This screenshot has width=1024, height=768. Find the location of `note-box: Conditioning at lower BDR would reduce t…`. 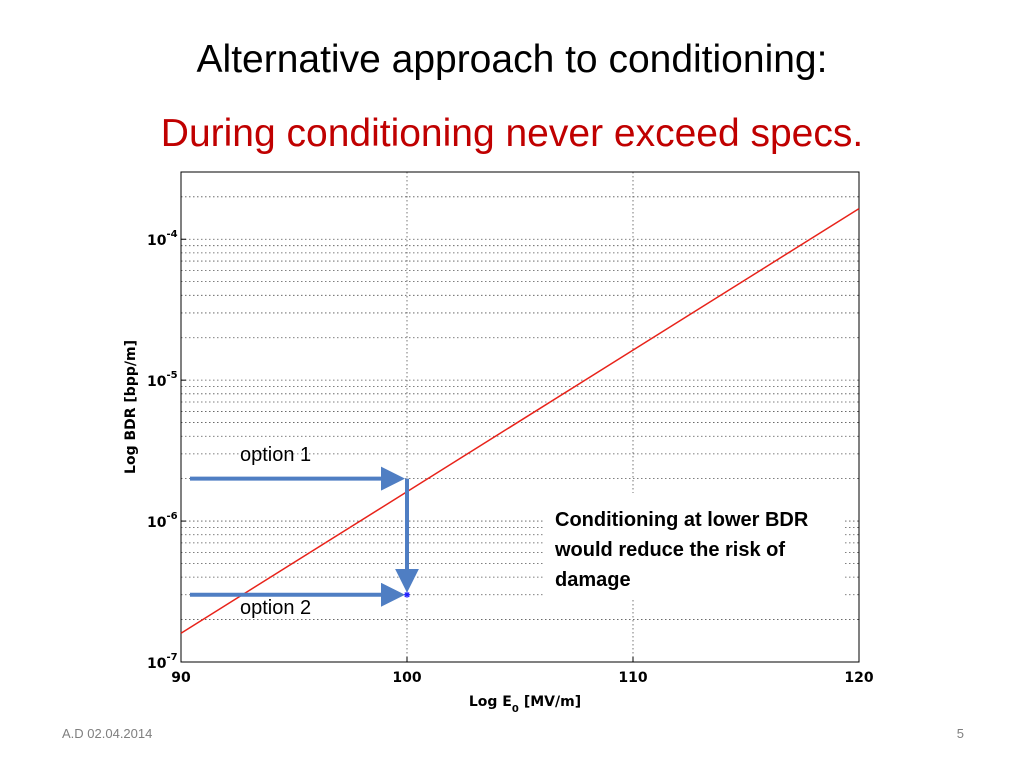

note-box: Conditioning at lower BDR would reduce t… is located at coordinates (695, 545).